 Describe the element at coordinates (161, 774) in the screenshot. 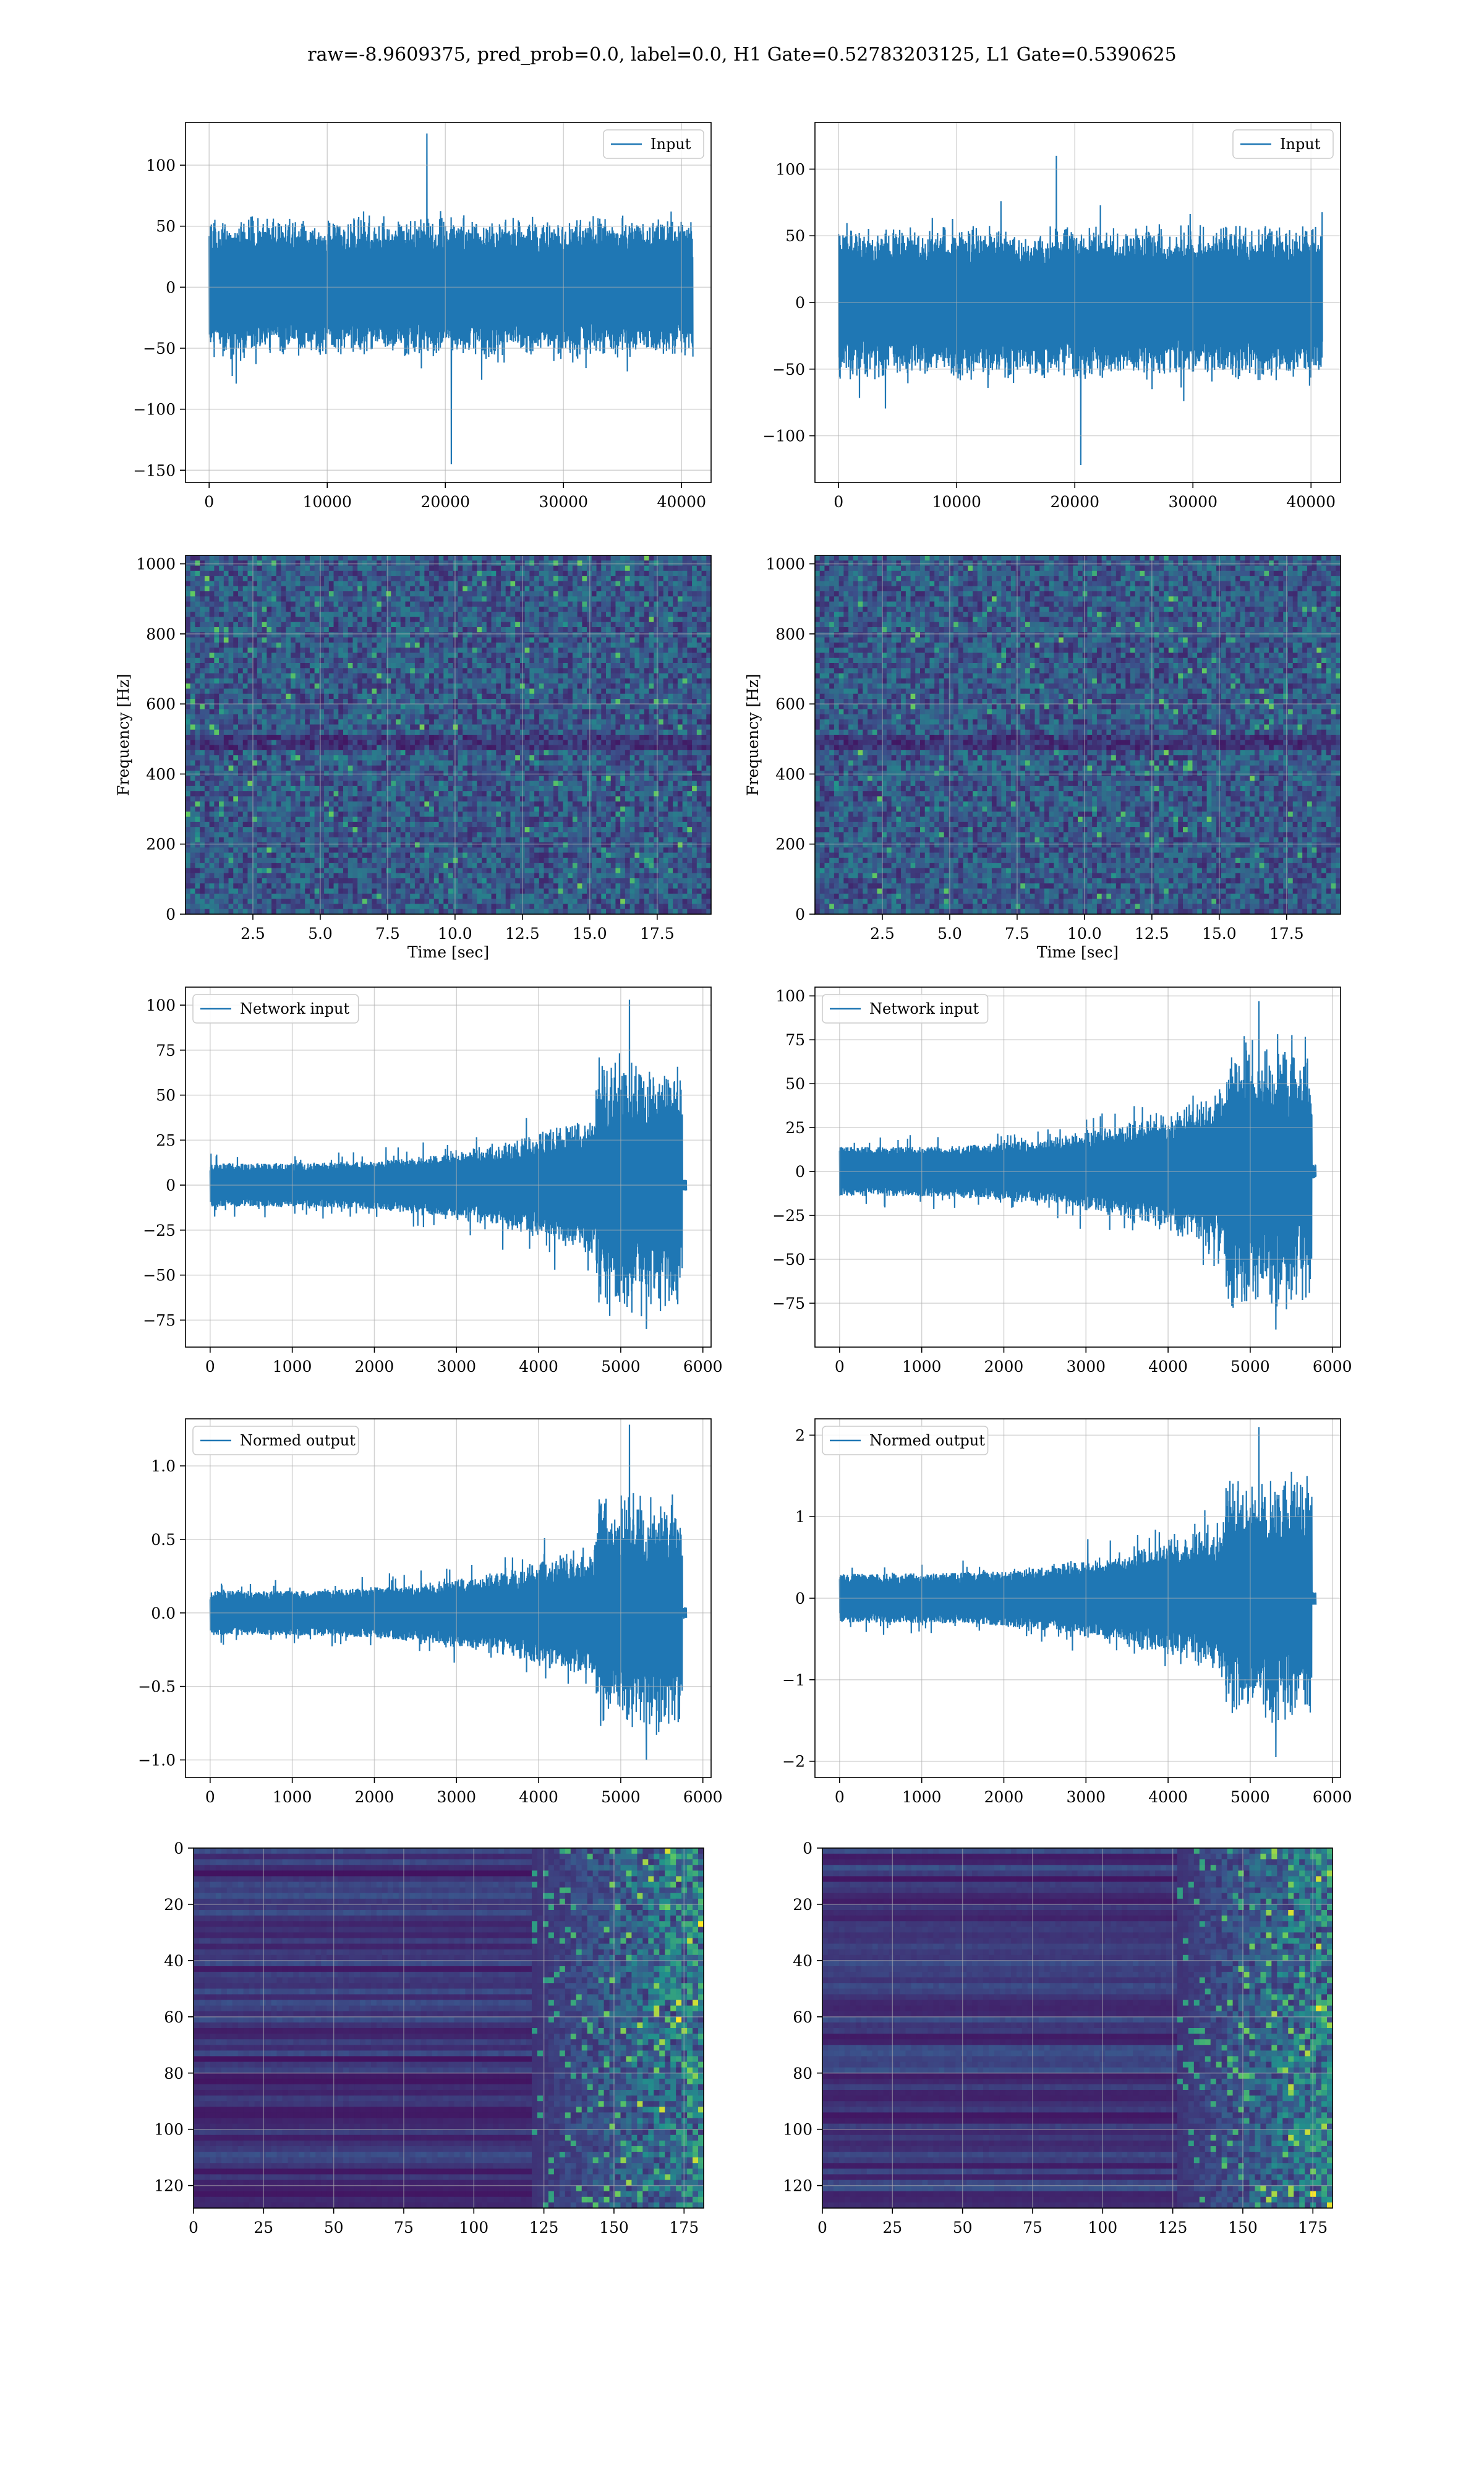

I see `h1-spectrogram-ytick-label: 400` at that location.